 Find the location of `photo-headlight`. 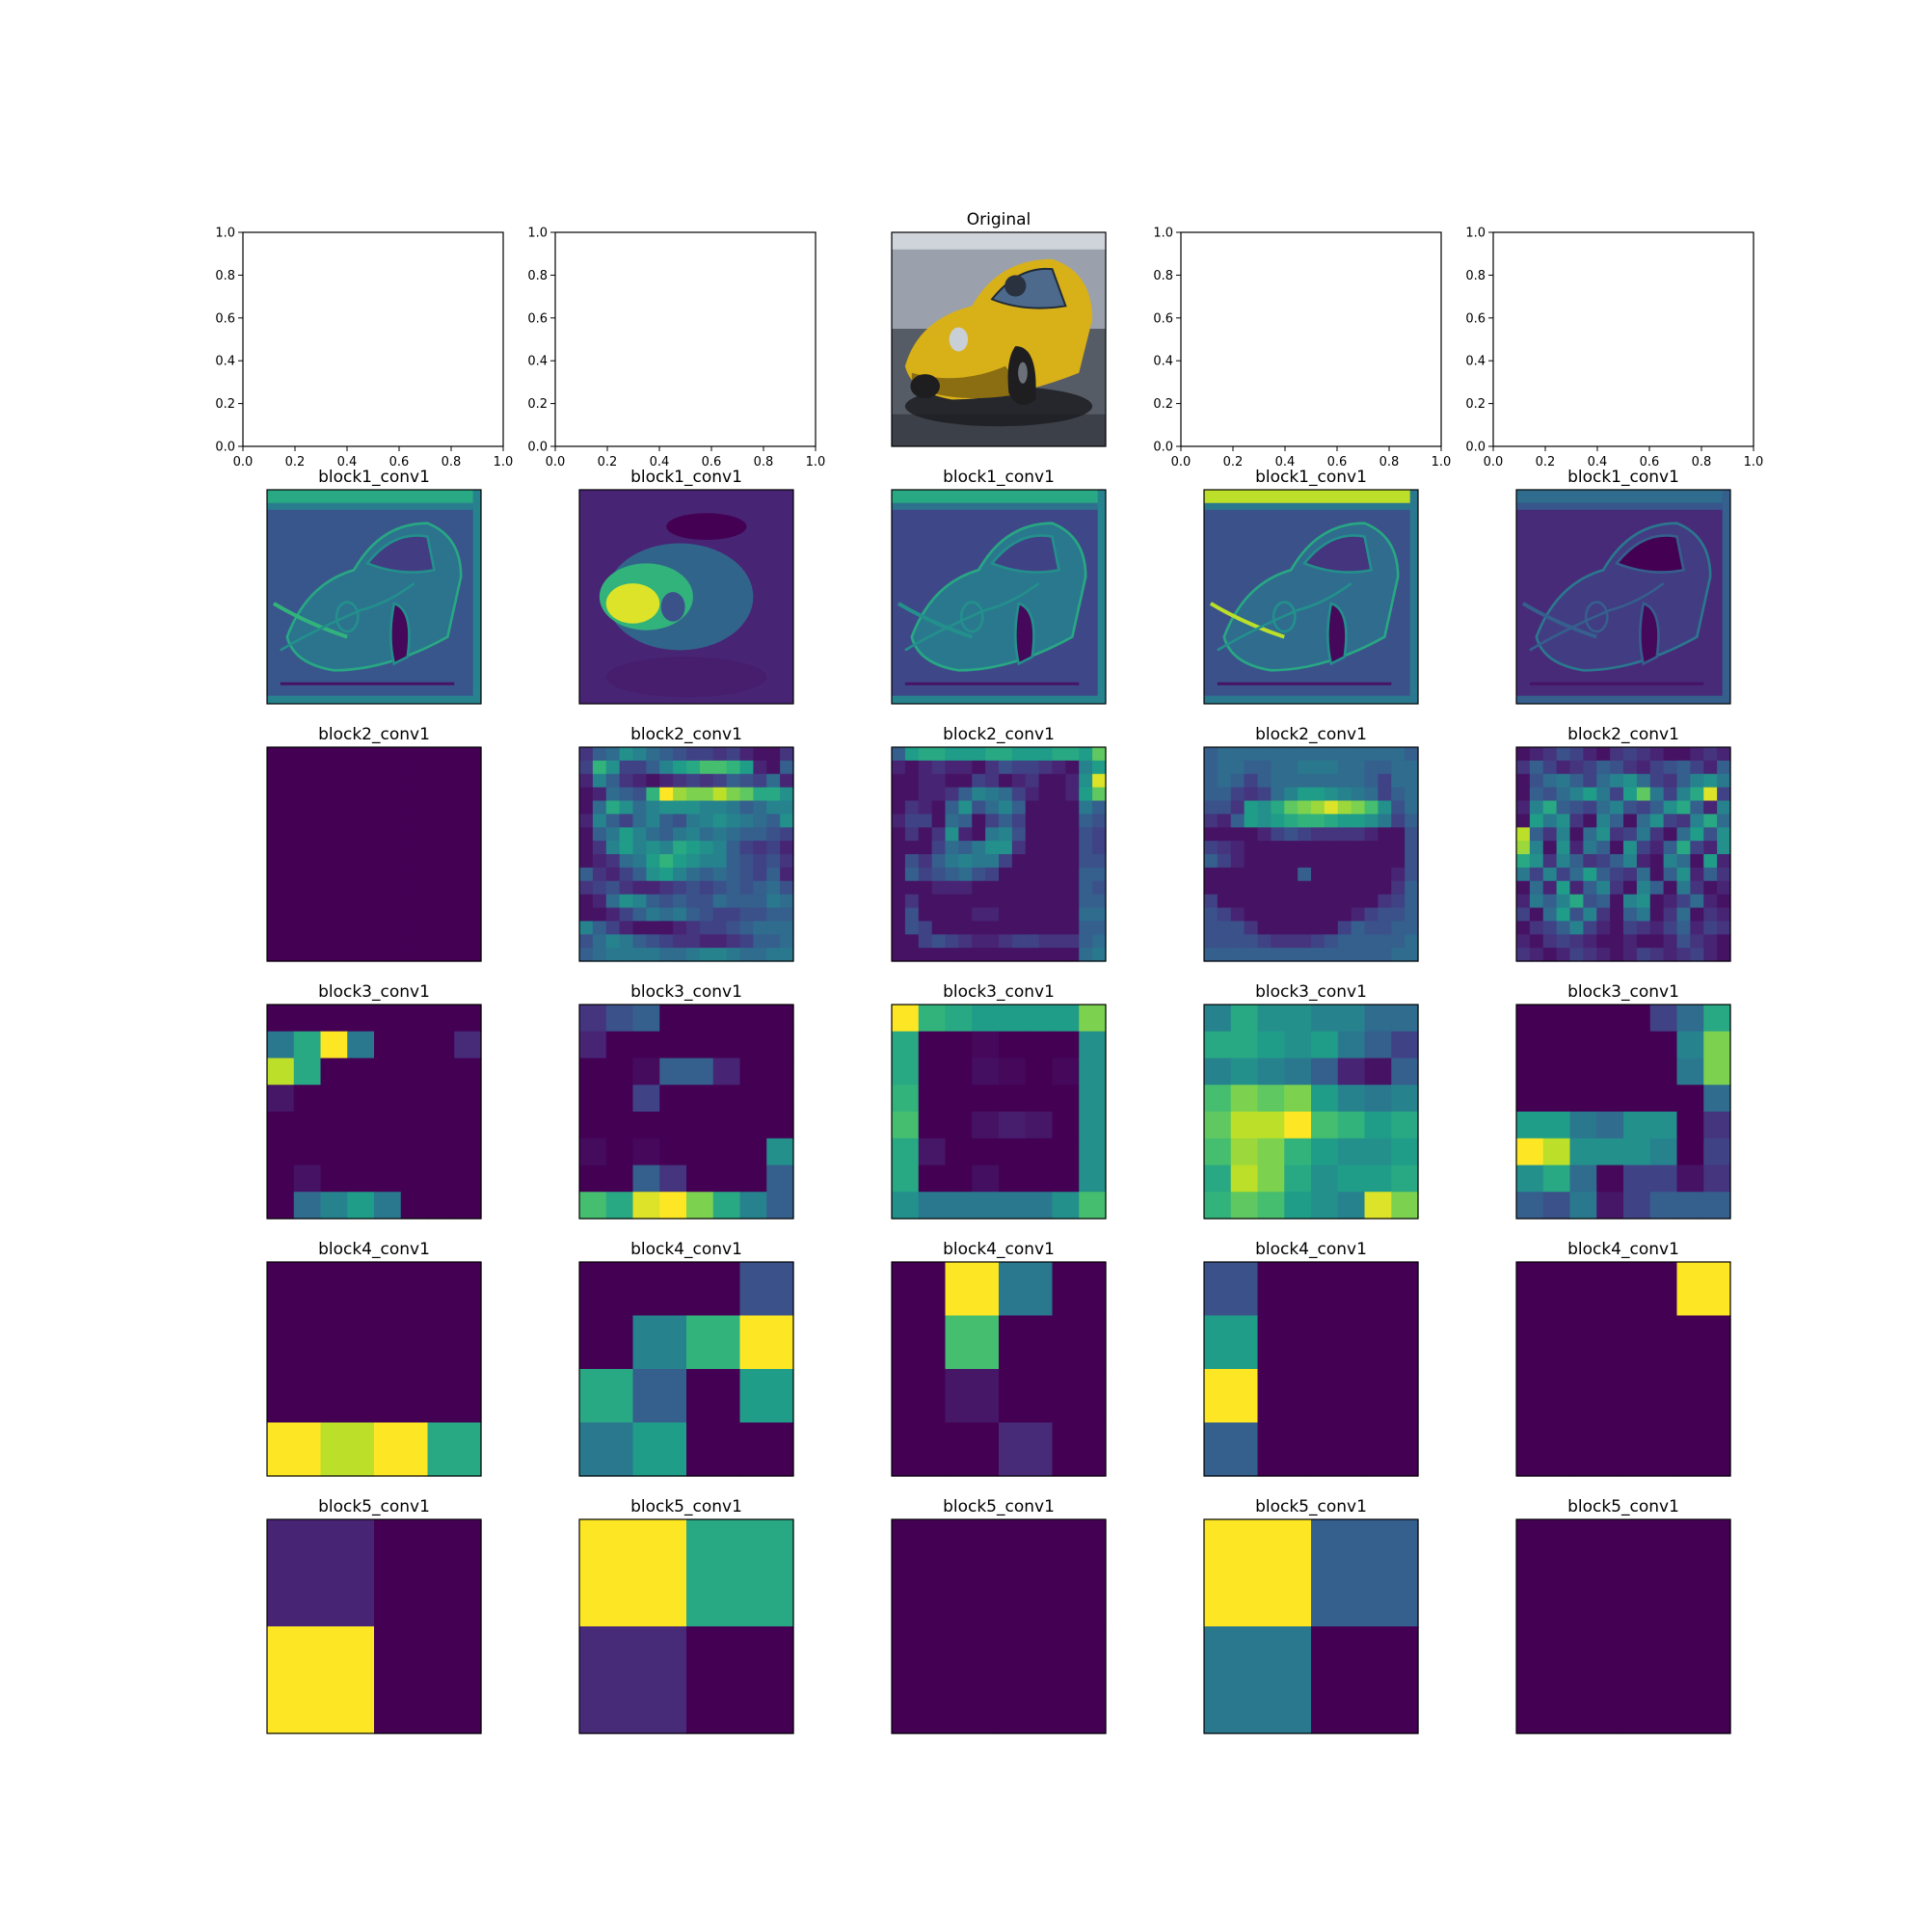

photo-headlight is located at coordinates (959, 340).